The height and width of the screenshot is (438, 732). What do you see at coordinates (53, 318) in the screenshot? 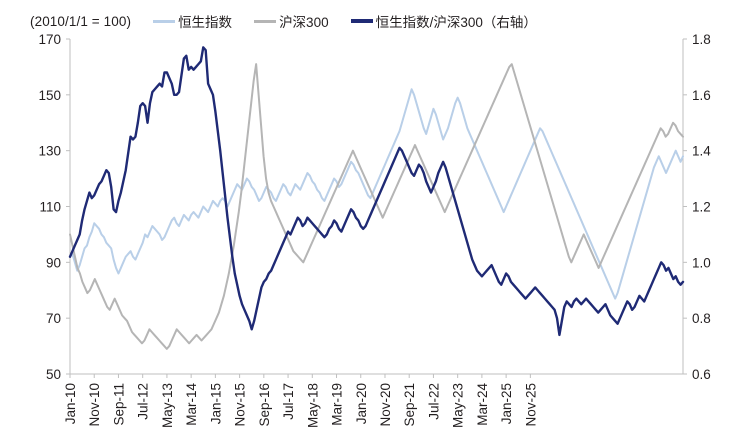
I see `left-tick-label: 70` at bounding box center [53, 318].